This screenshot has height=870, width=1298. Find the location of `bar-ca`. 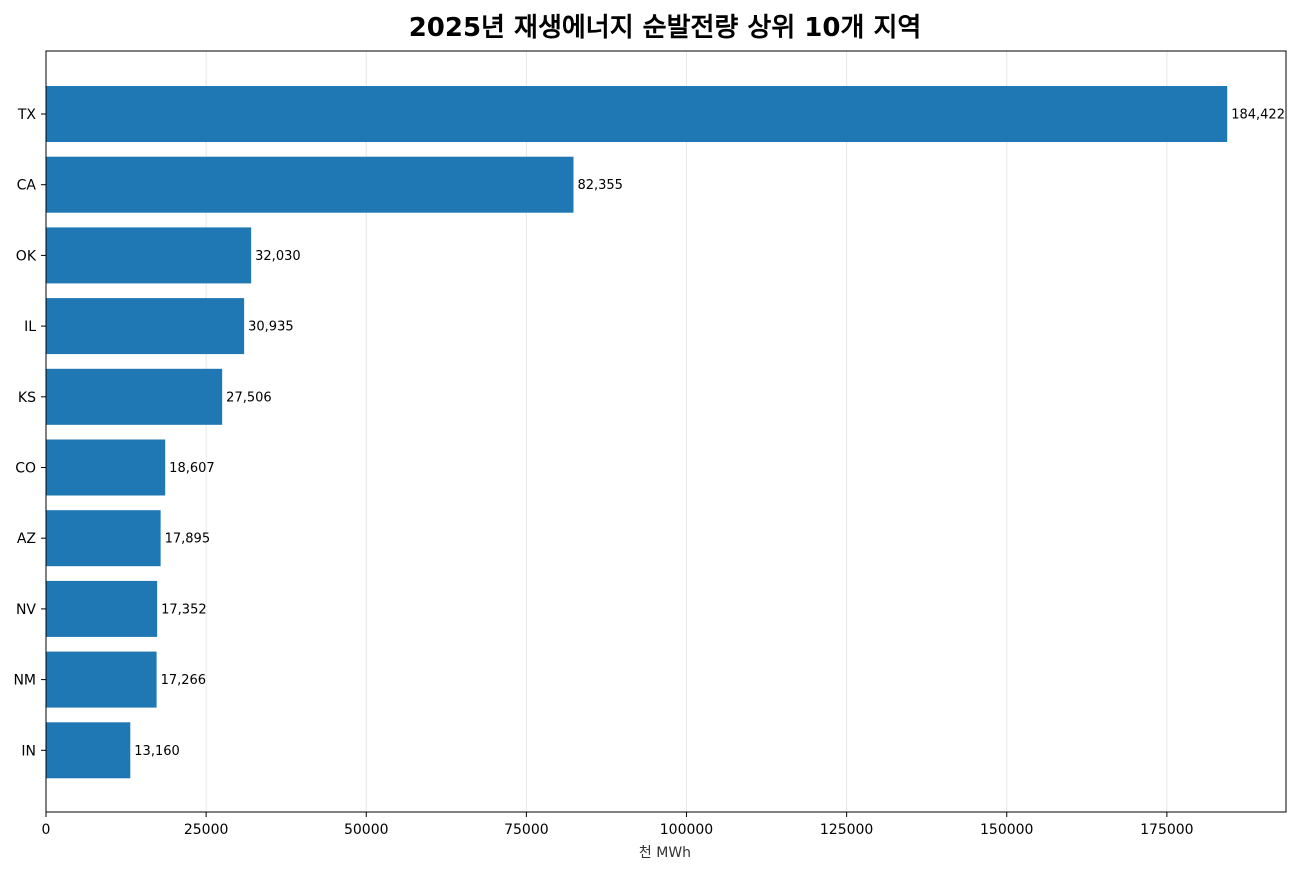

bar-ca is located at coordinates (310, 184).